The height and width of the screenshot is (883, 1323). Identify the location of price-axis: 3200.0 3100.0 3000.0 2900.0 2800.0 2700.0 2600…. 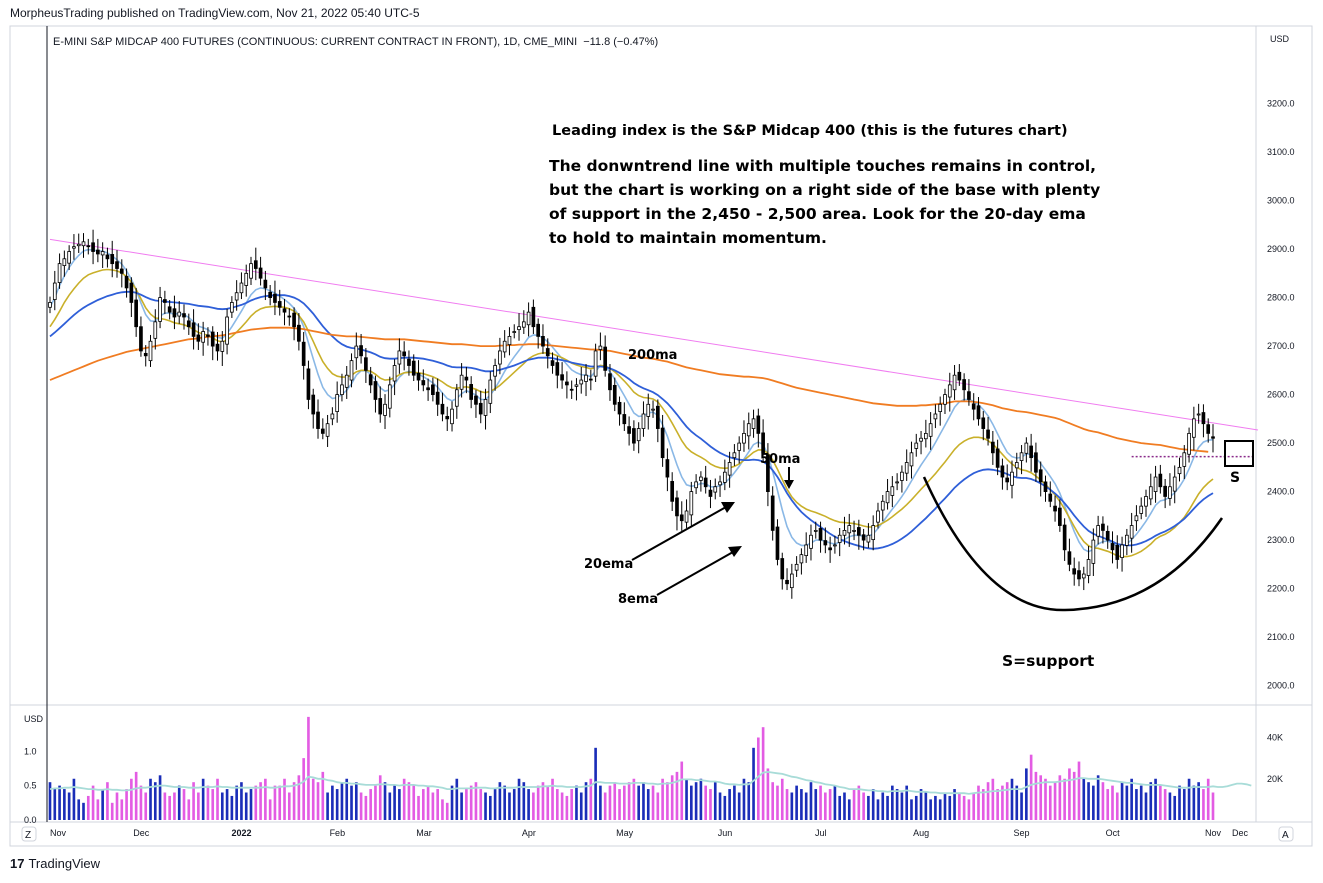
(1281, 395).